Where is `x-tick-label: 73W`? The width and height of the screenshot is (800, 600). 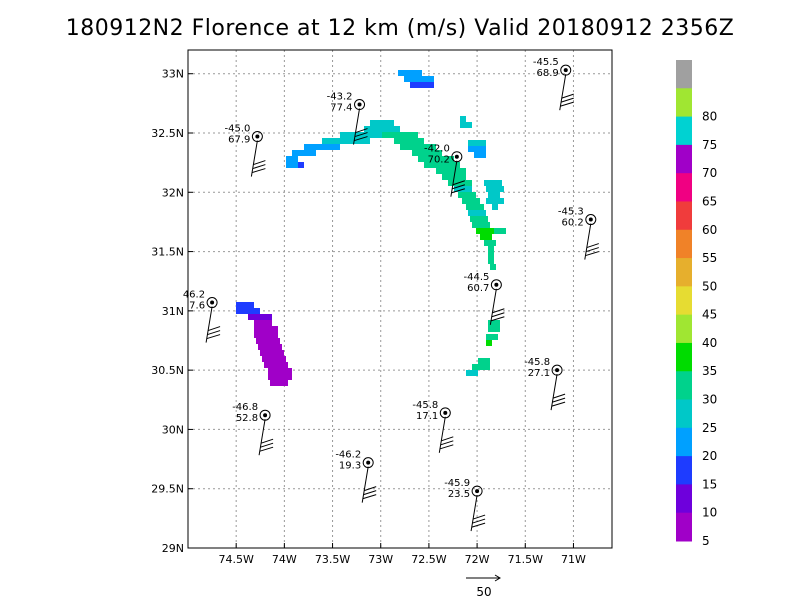
x-tick-label: 73W is located at coordinates (380, 559).